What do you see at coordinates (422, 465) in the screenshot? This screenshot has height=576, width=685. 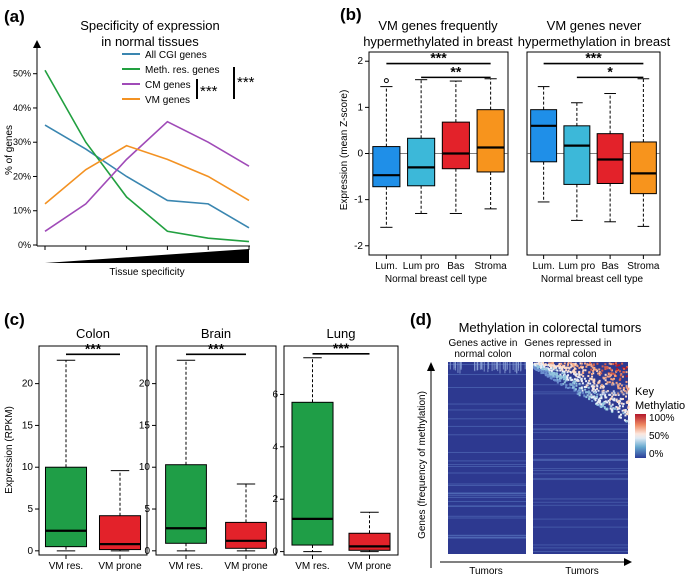 I see `panel-d-ylabel: Genes (frequency of methylation)` at bounding box center [422, 465].